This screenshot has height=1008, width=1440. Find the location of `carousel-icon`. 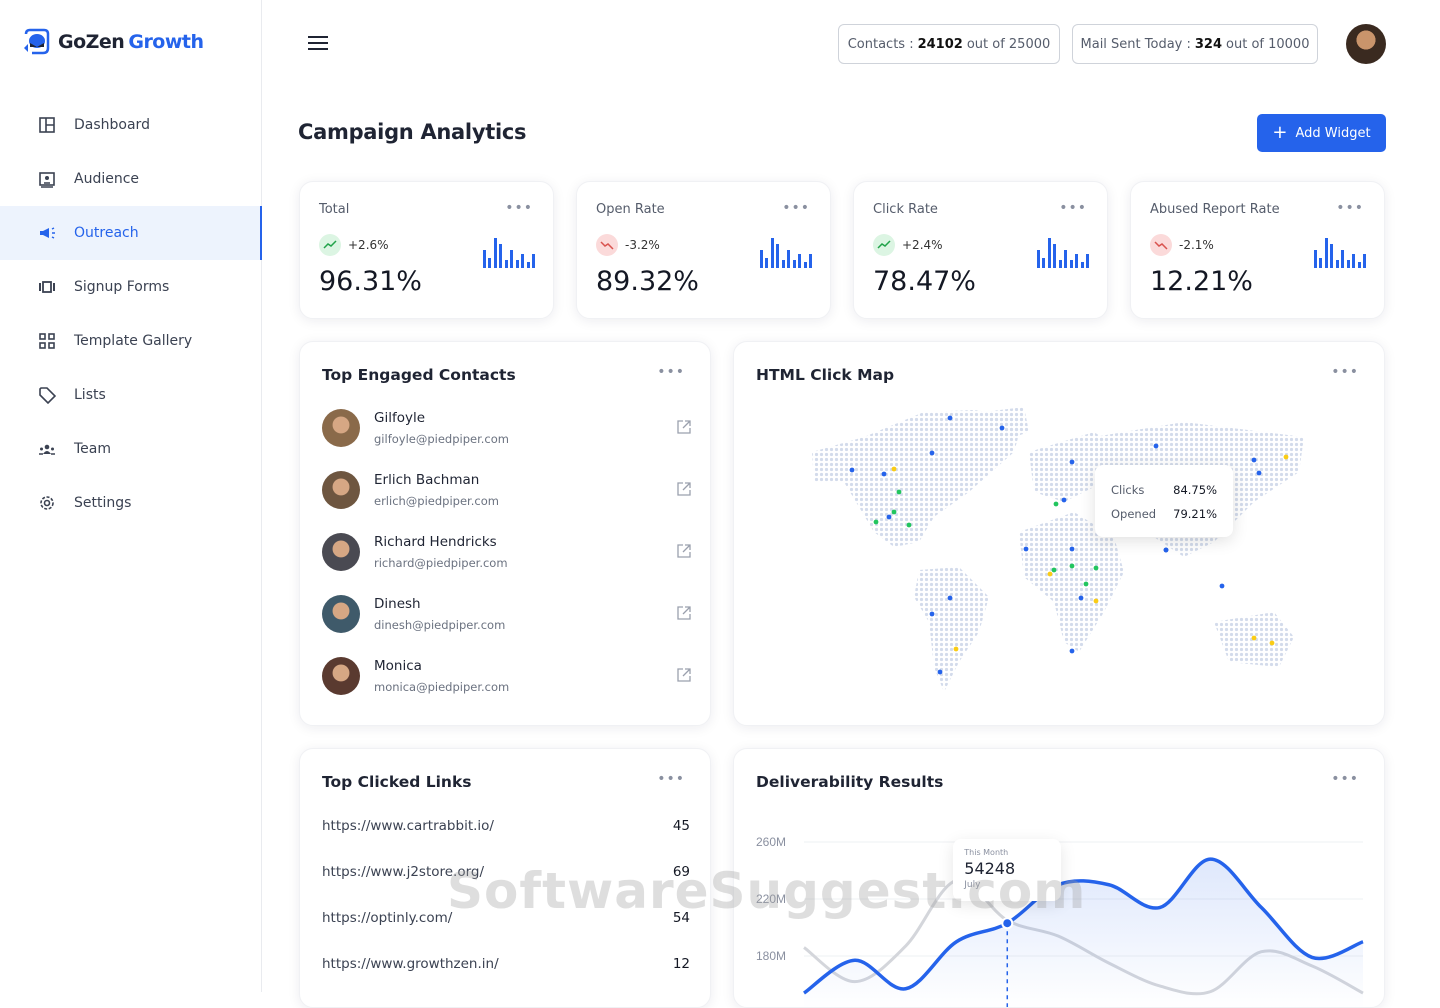

carousel-icon is located at coordinates (47, 287).